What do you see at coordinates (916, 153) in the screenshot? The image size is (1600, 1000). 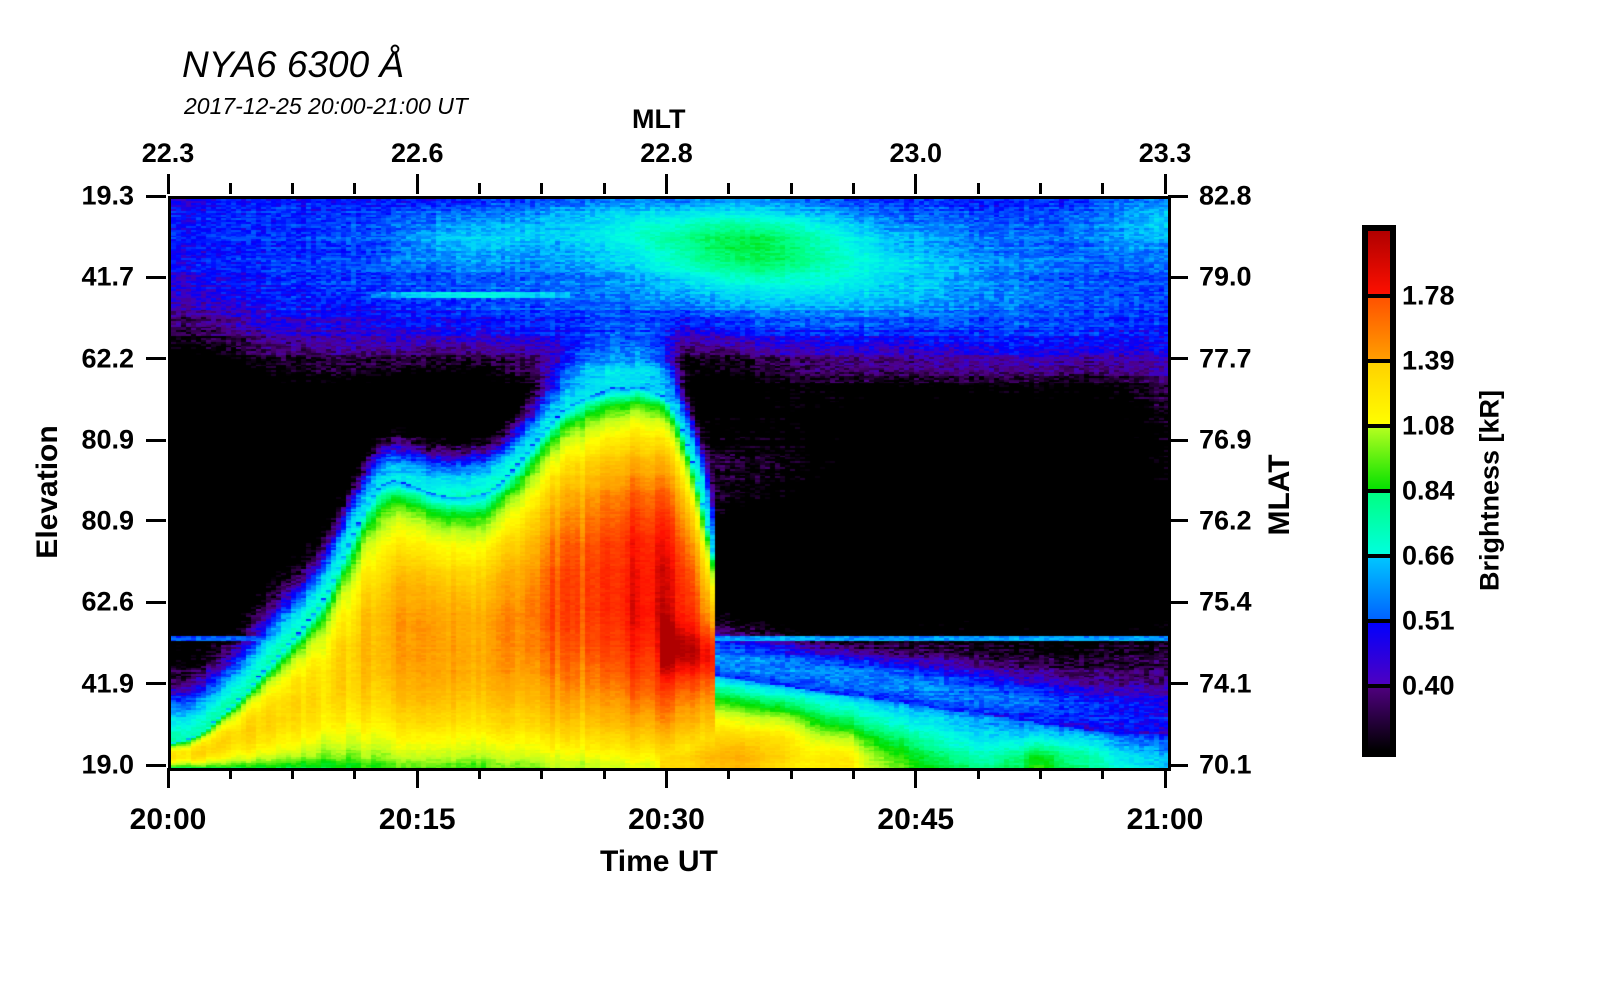 I see `mlt-tick-label: 23.0` at bounding box center [916, 153].